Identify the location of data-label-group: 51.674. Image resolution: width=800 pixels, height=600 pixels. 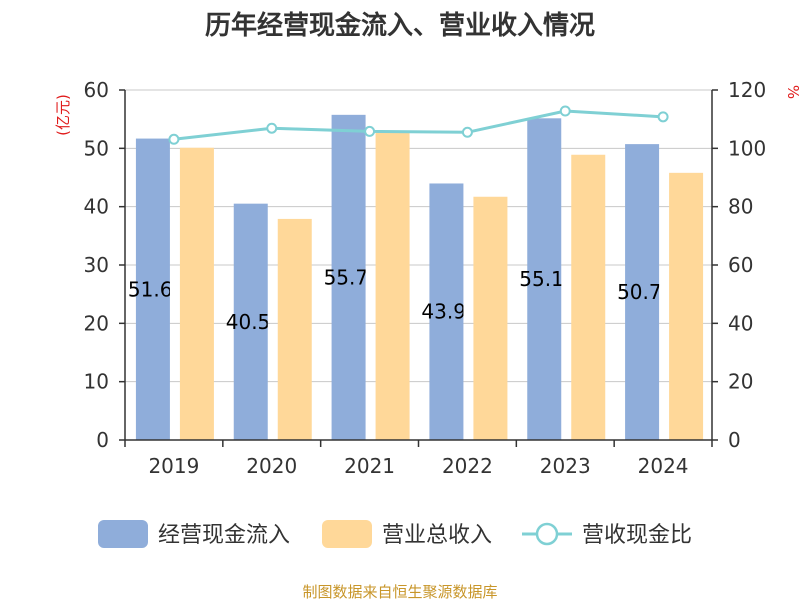
(163, 289).